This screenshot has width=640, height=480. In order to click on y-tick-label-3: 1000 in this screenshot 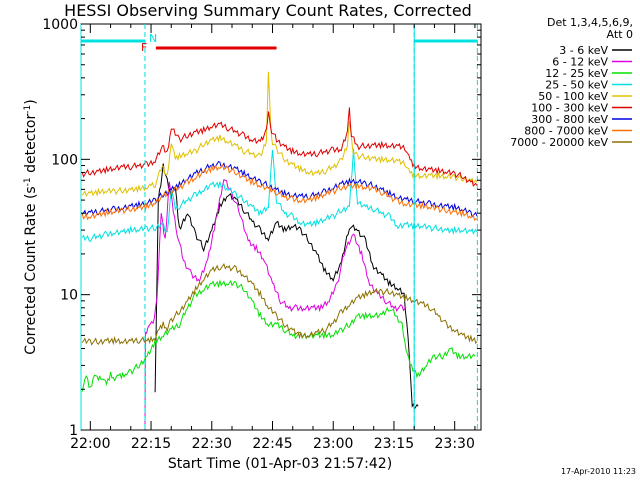, I will do `click(60, 25)`.